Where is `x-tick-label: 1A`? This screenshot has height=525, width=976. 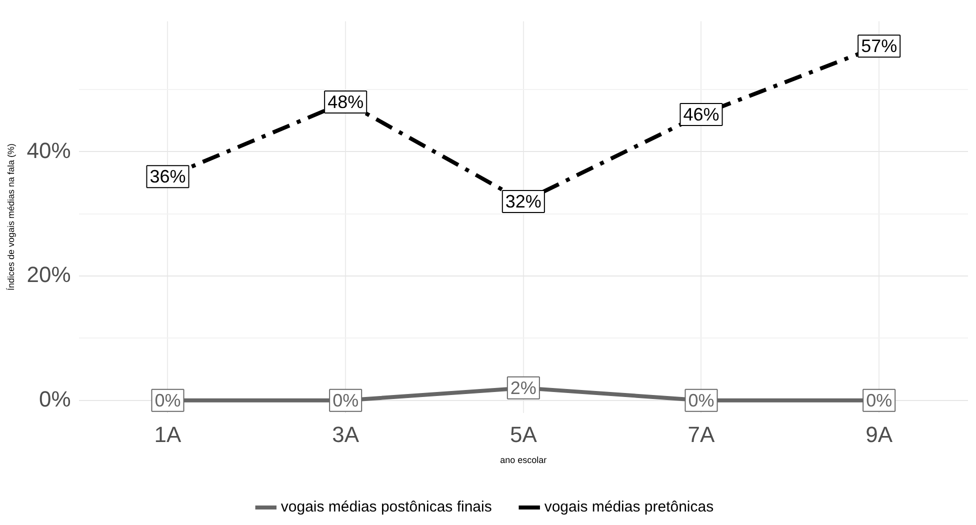 x-tick-label: 1A is located at coordinates (168, 435).